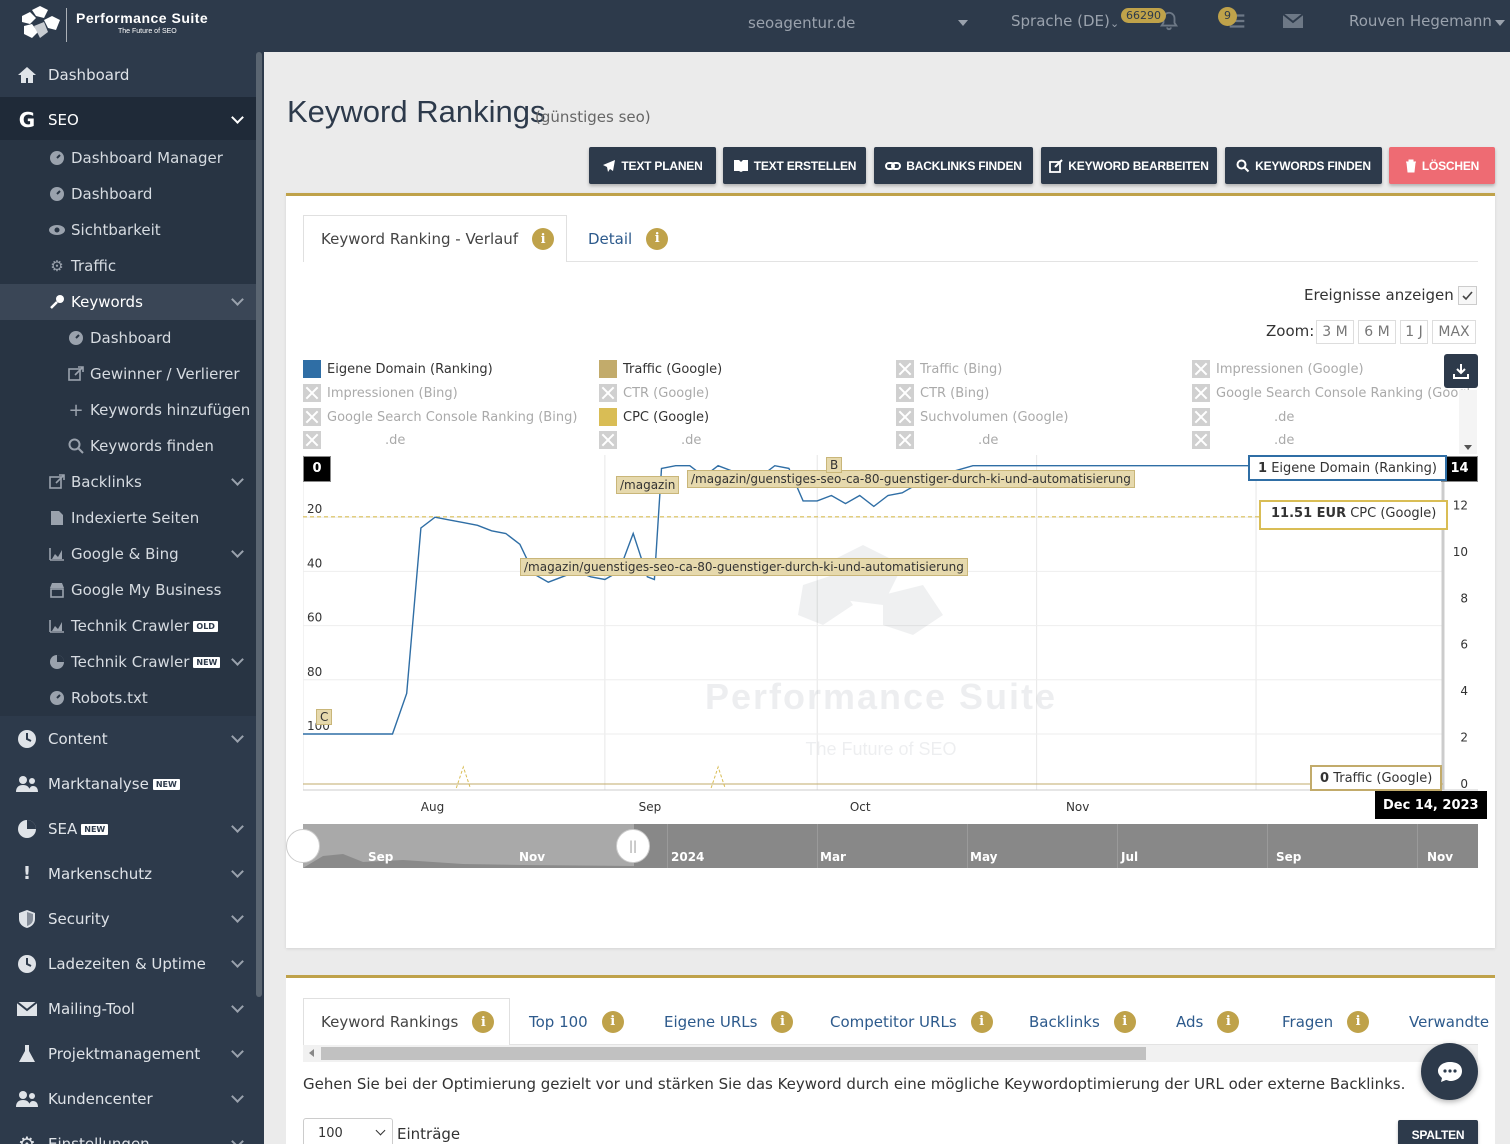 The image size is (1510, 1144). Describe the element at coordinates (1326, 1021) in the screenshot. I see `tab-fragen: Fragen i` at that location.